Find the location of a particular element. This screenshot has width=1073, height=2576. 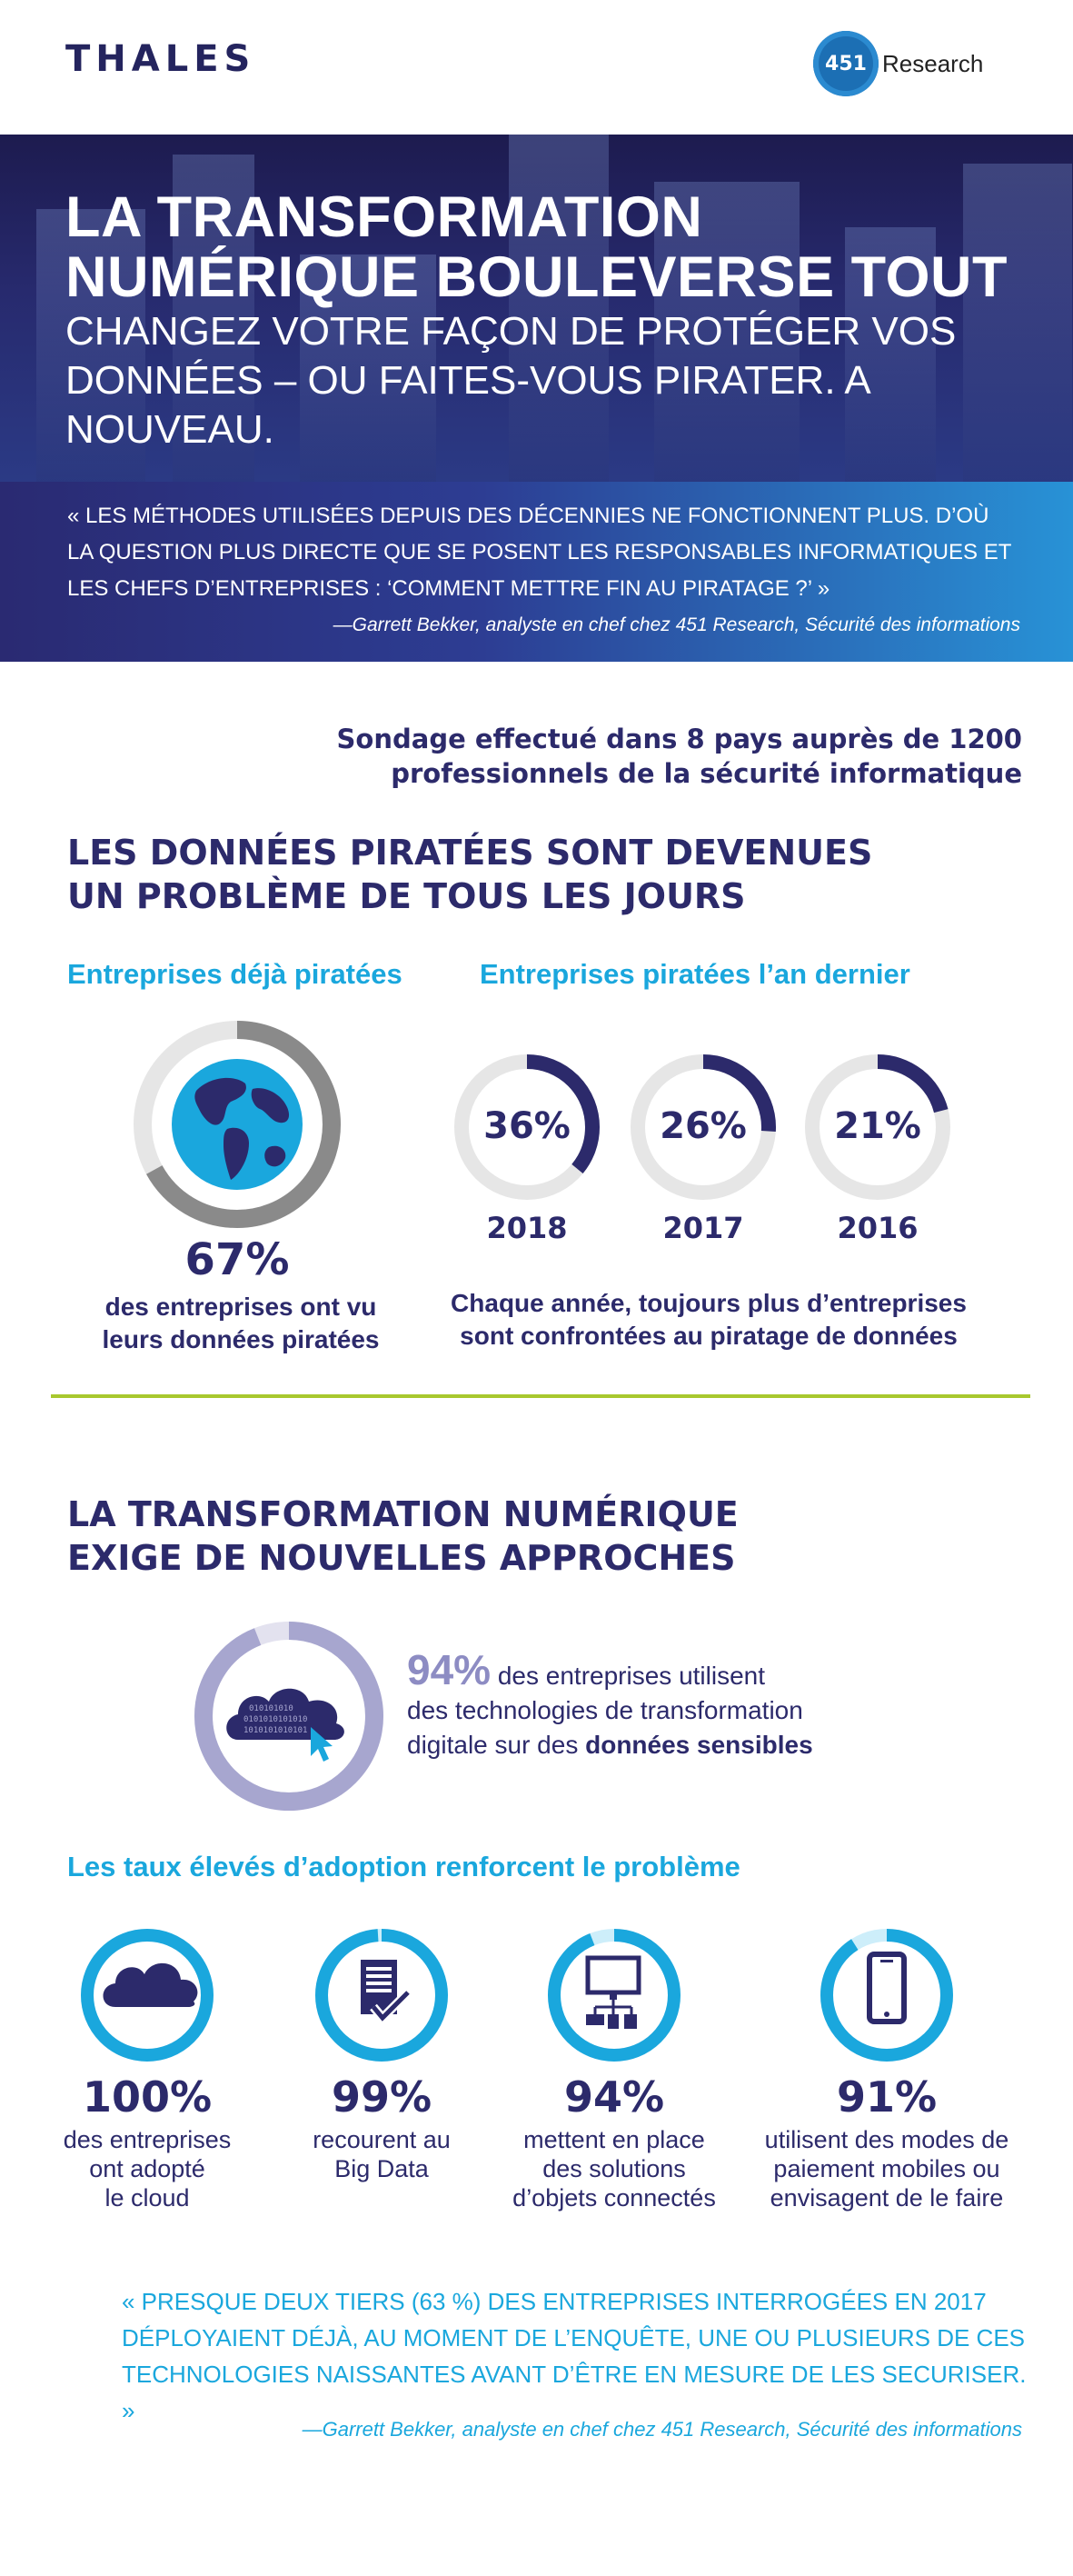

year-ring-value: 36% is located at coordinates (527, 1126).